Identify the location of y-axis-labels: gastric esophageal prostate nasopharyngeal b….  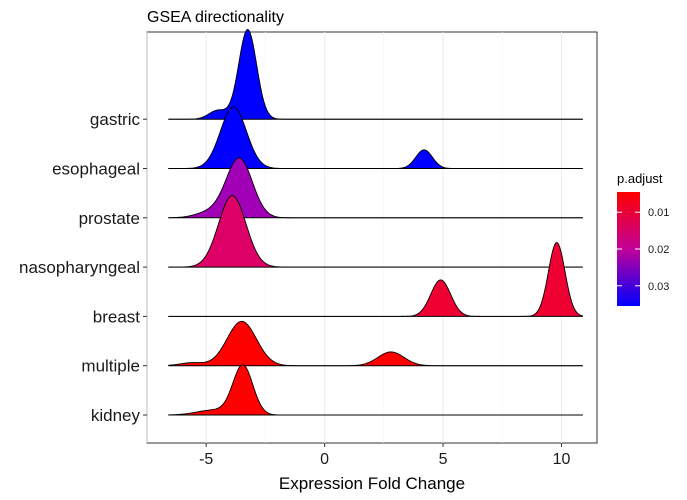
(83, 267).